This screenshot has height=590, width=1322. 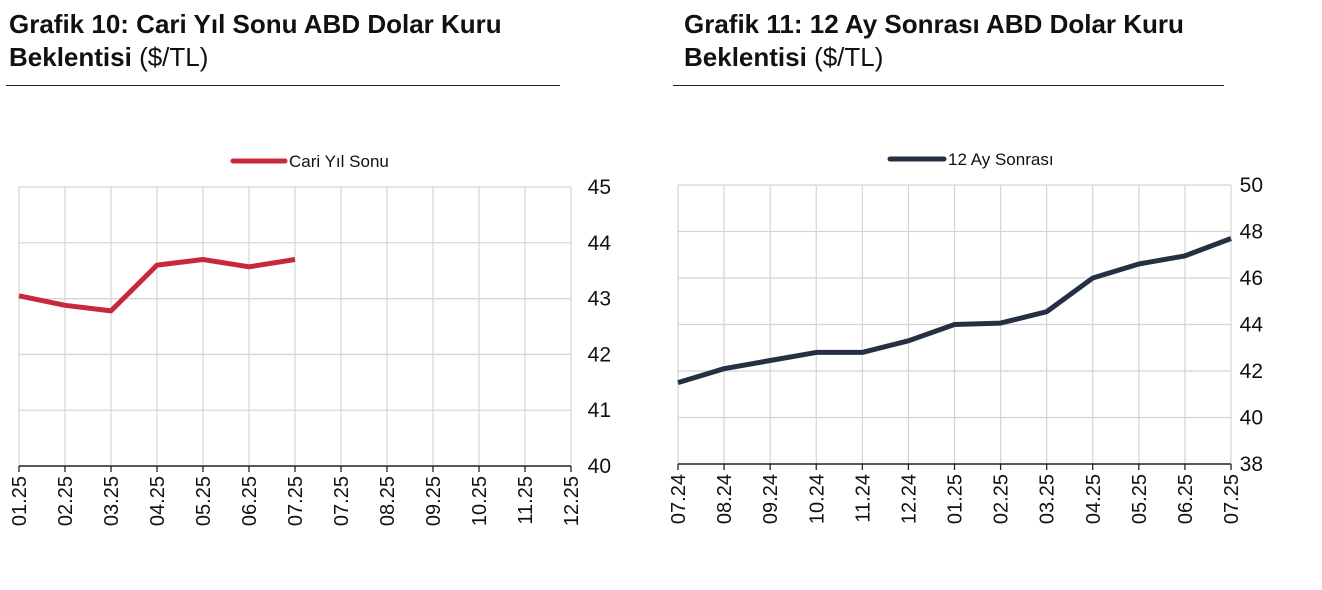 What do you see at coordinates (388, 501) in the screenshot?
I see `x-tick-label: 08.25` at bounding box center [388, 501].